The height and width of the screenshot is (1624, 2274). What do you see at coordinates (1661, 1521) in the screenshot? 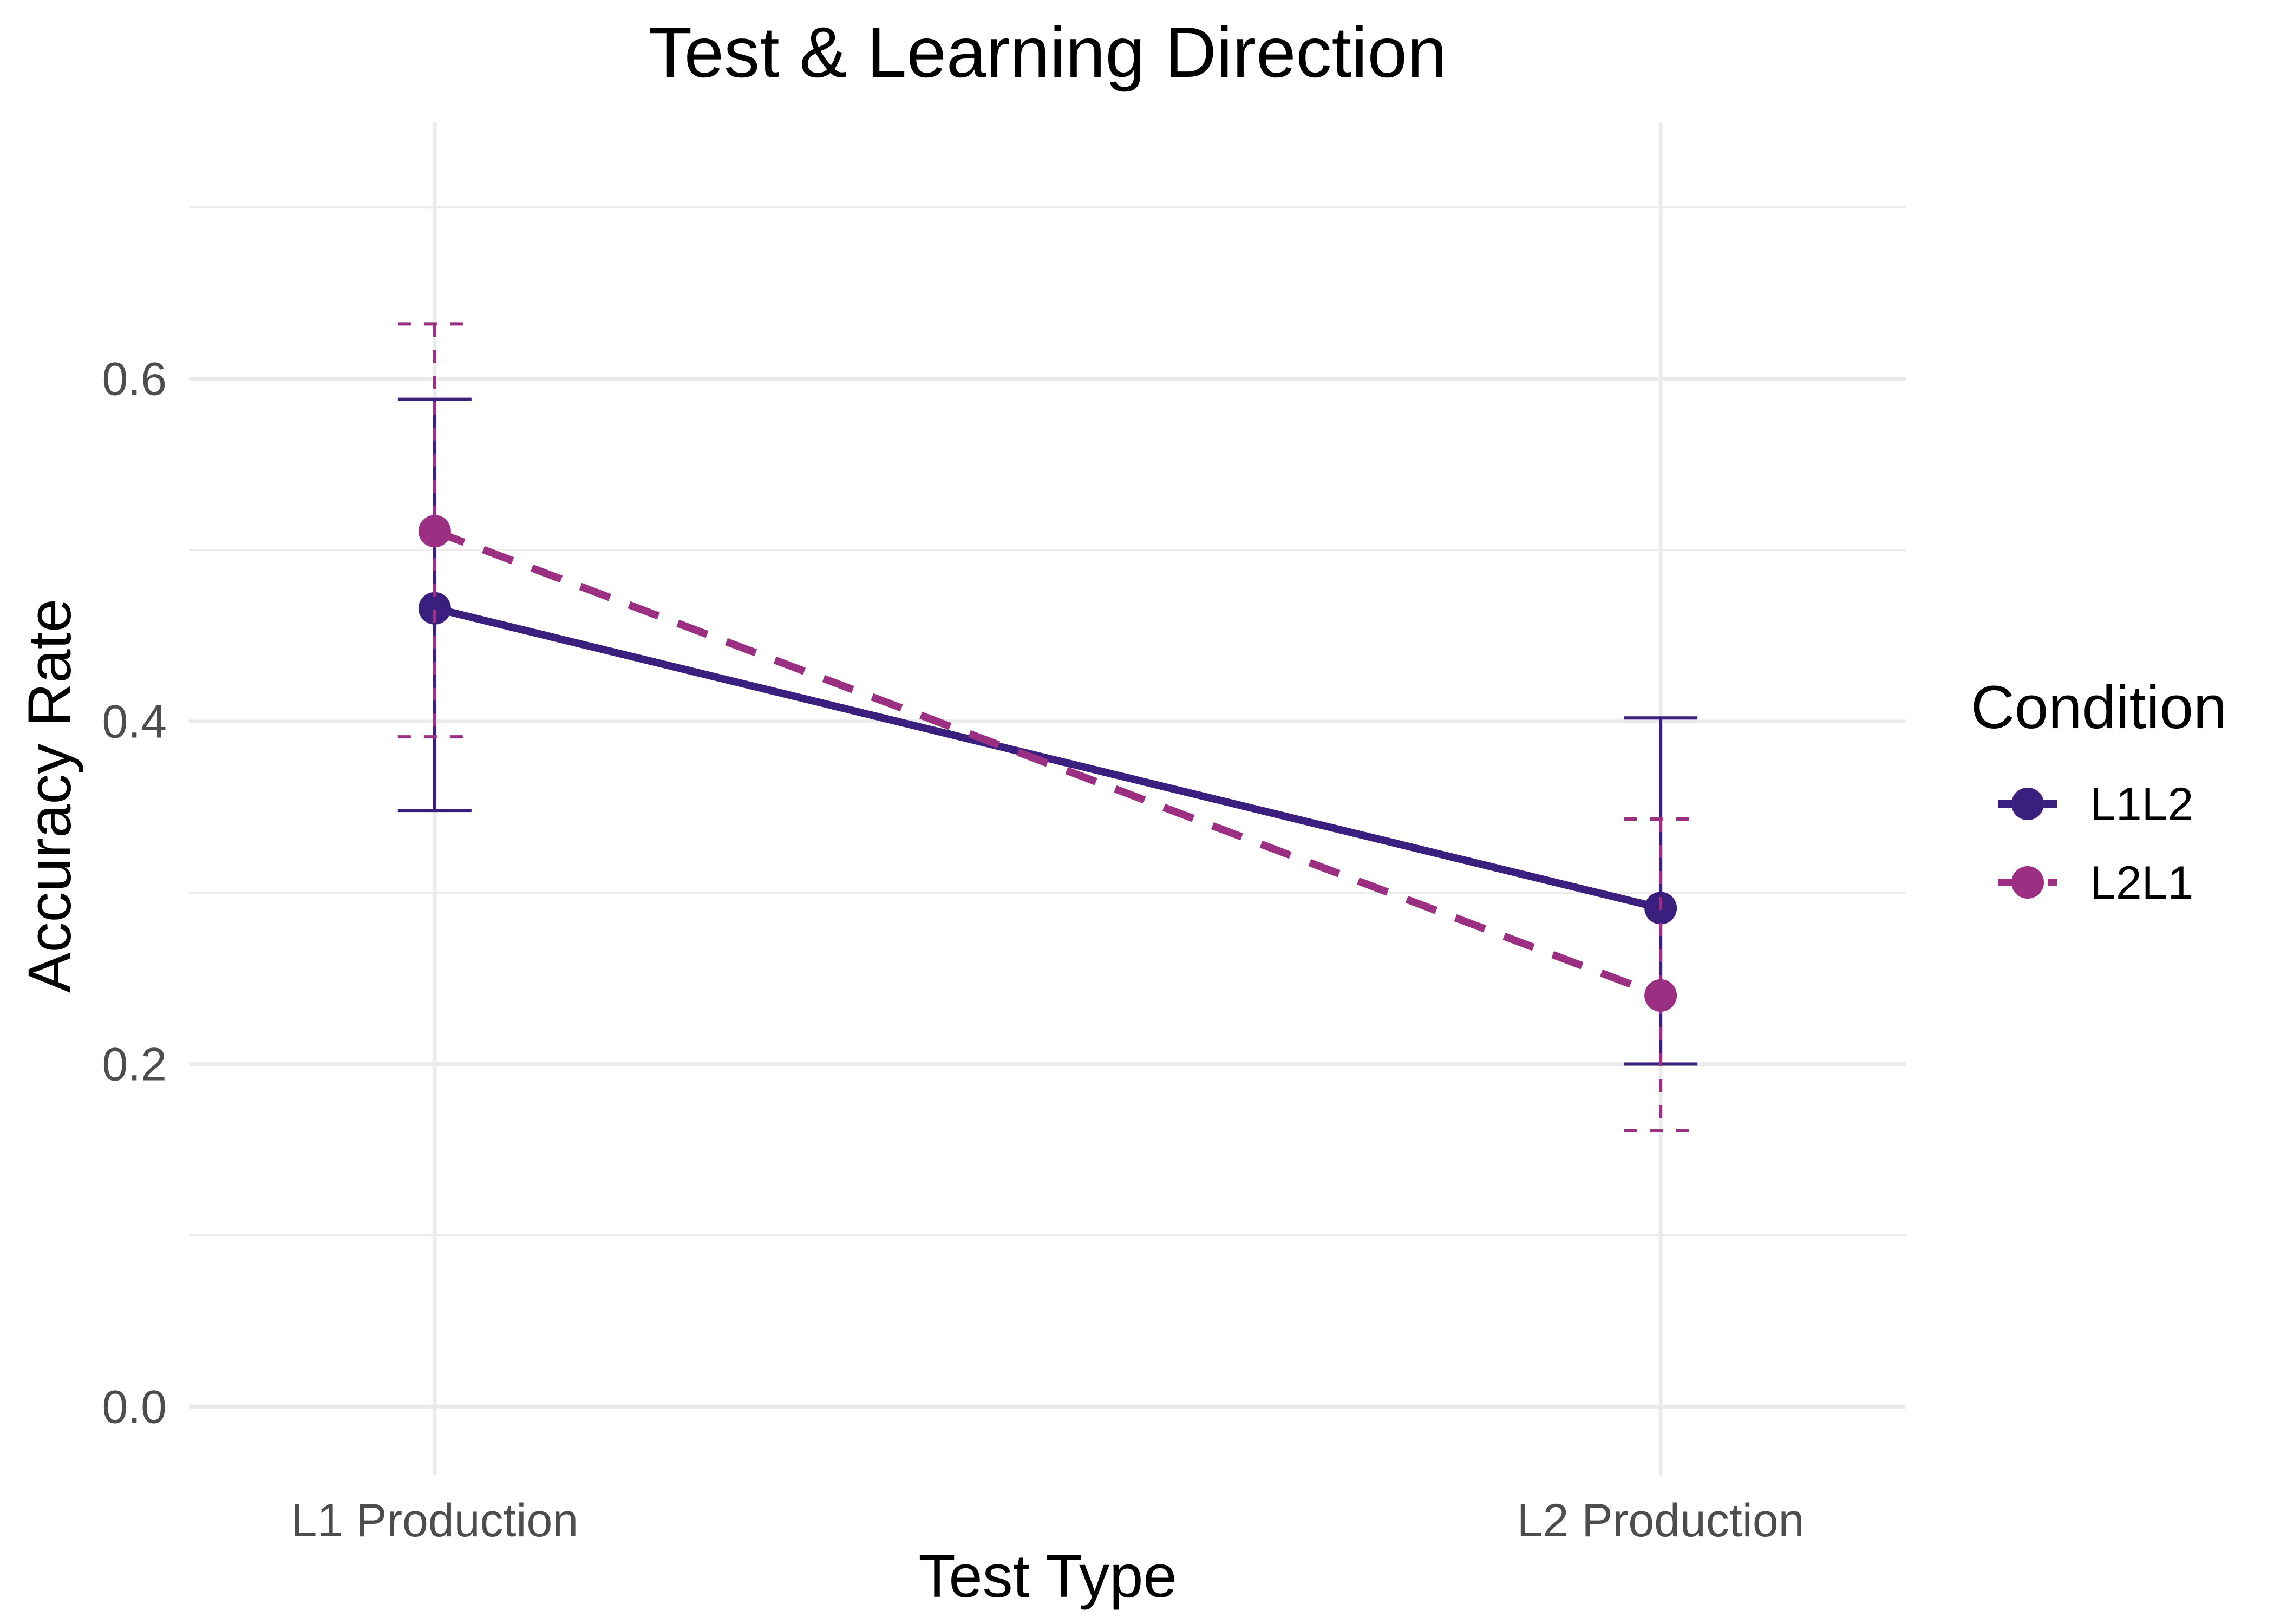
I see `x-tick-label: L2 Production` at bounding box center [1661, 1521].